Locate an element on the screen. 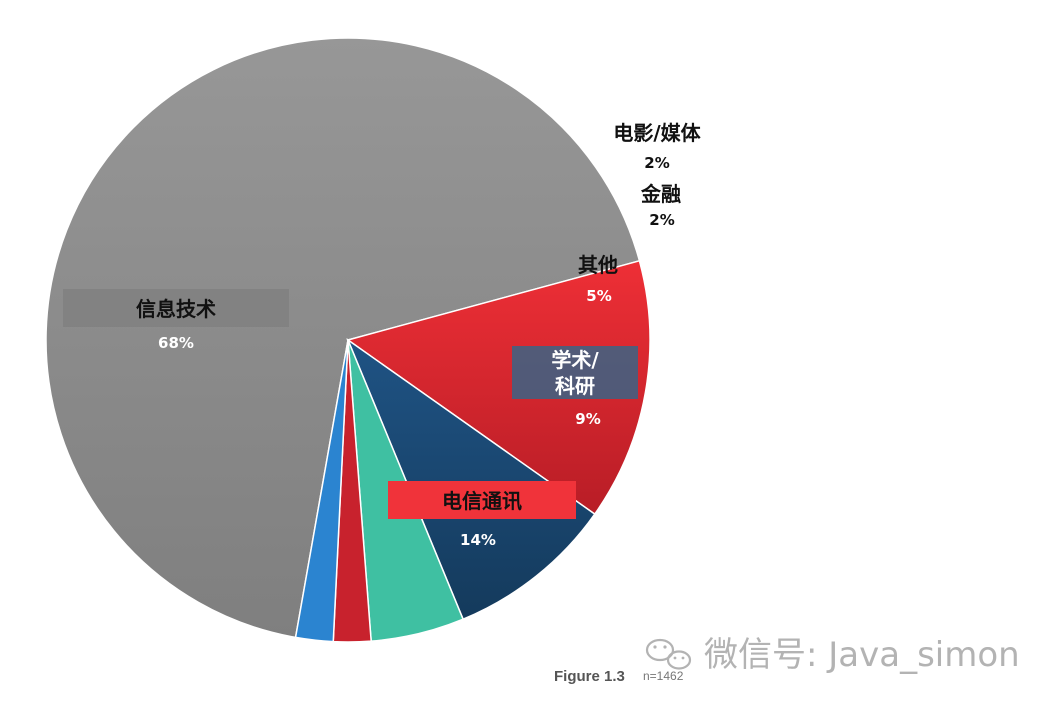 The width and height of the screenshot is (1064, 708). slice-value-it: 68% is located at coordinates (176, 343).